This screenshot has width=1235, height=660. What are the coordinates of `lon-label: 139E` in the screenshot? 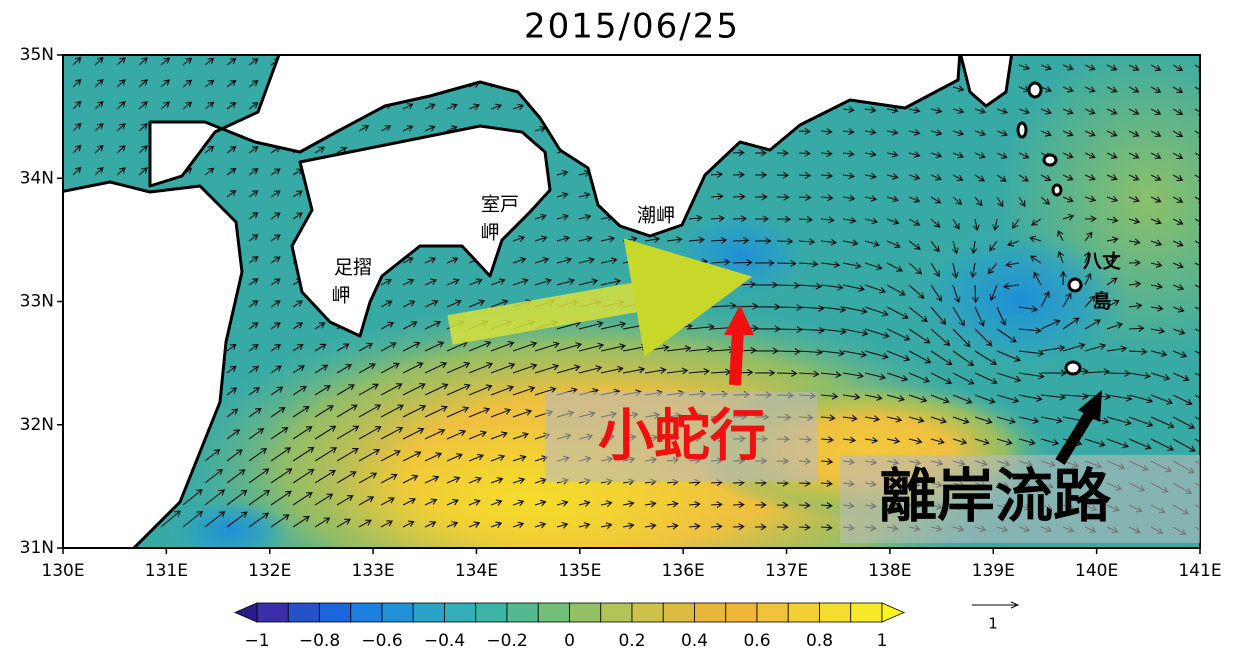 It's located at (993, 571).